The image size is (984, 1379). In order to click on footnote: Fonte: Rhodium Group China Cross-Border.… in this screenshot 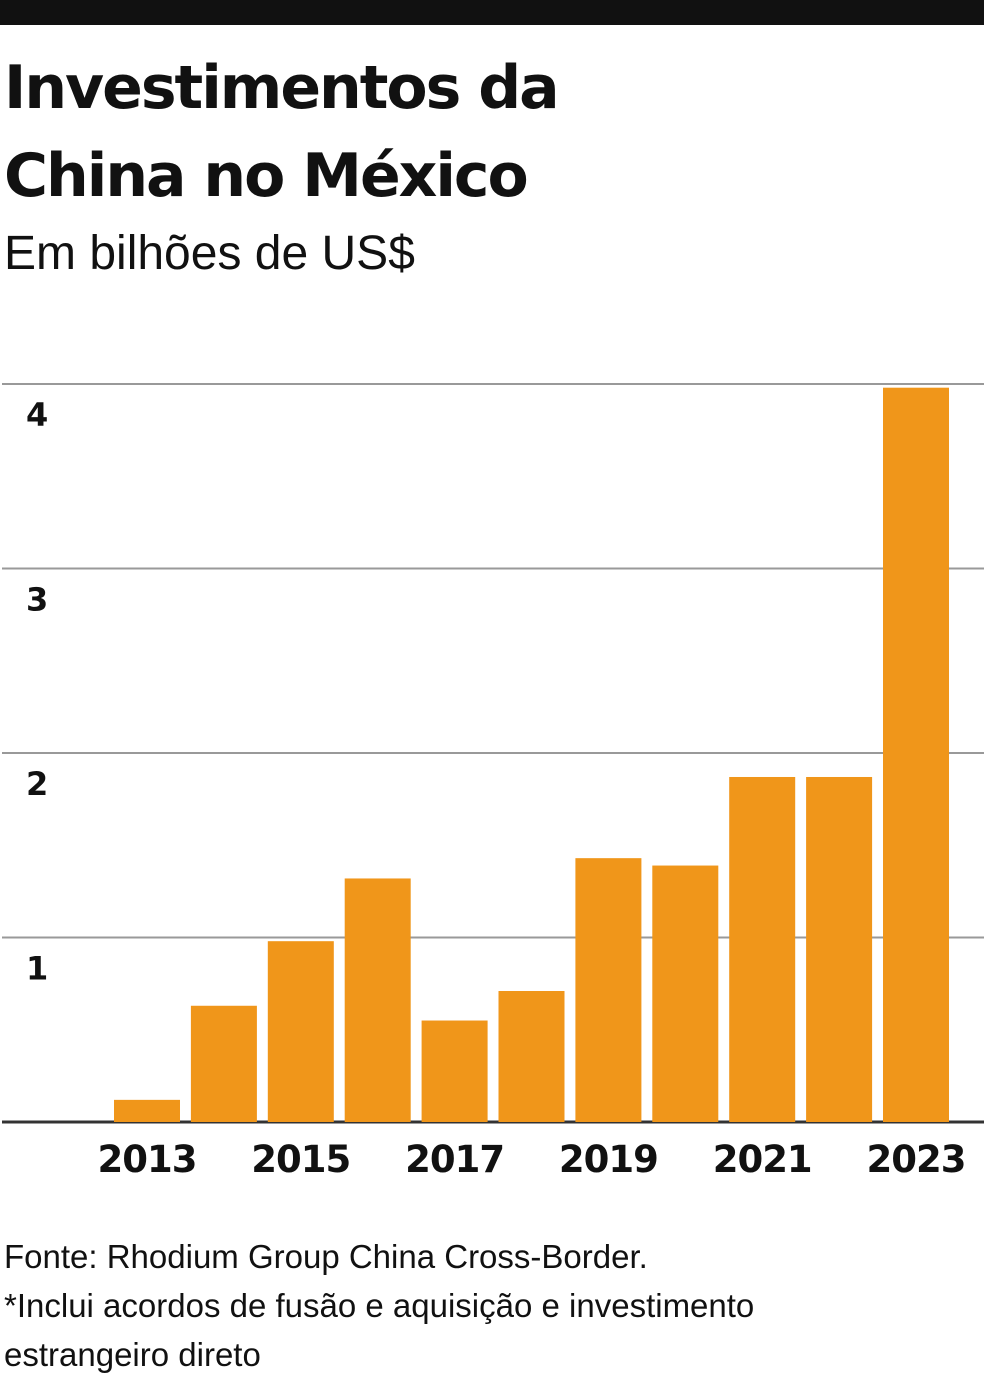, I will do `click(489, 1305)`.